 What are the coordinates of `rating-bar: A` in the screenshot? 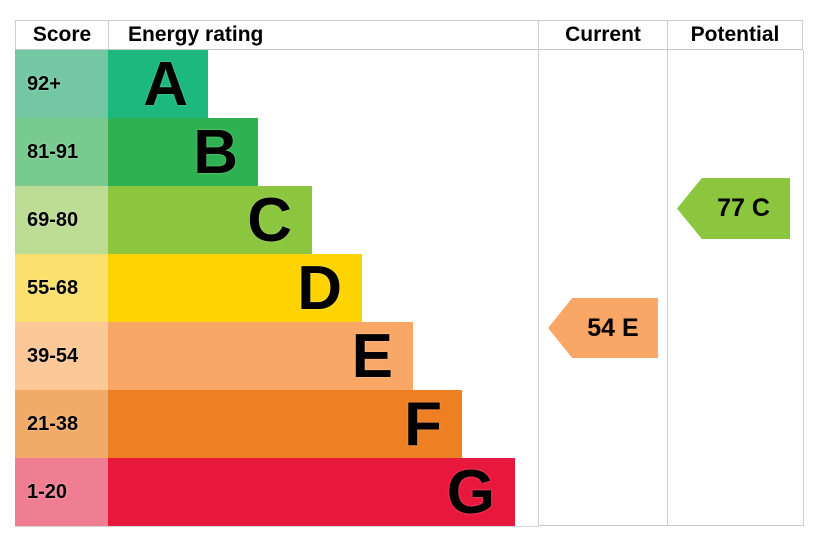 It's located at (158, 84).